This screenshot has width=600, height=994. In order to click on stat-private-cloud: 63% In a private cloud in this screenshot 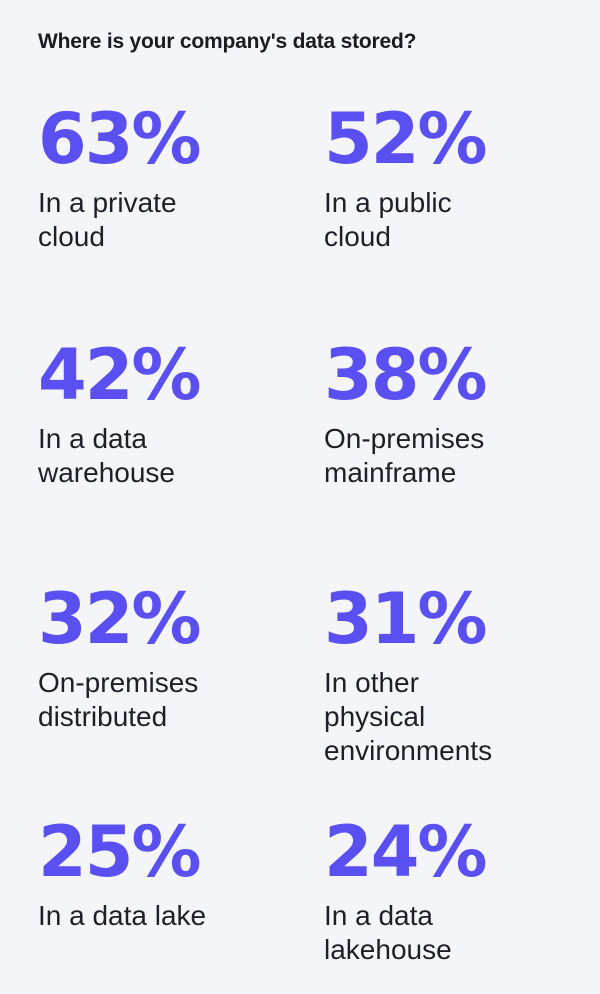, I will do `click(163, 177)`.